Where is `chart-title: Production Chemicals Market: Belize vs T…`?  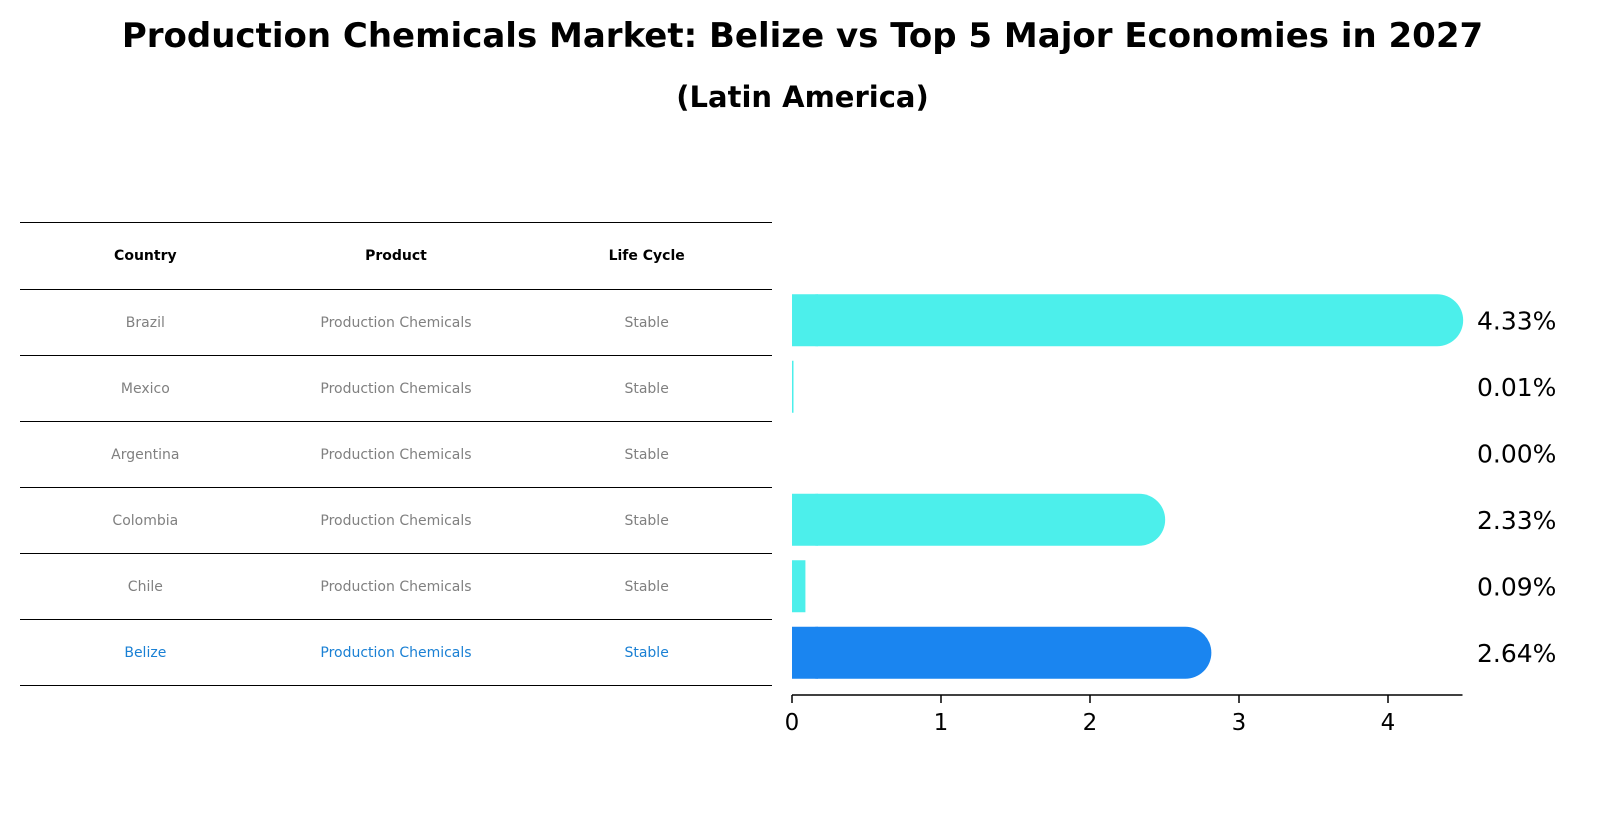
chart-title: Production Chemicals Market: Belize vs T… is located at coordinates (802, 36).